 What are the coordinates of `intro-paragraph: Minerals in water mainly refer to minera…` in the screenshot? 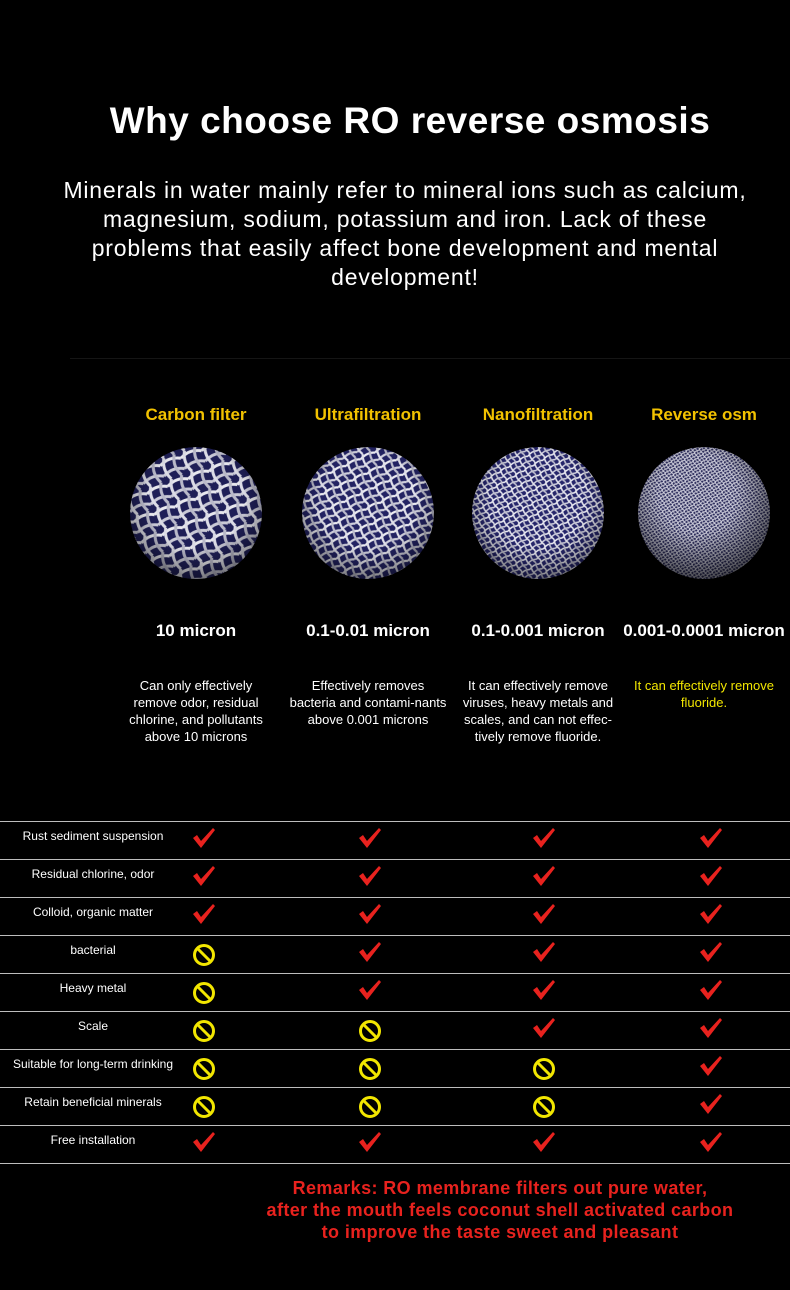 It's located at (405, 233).